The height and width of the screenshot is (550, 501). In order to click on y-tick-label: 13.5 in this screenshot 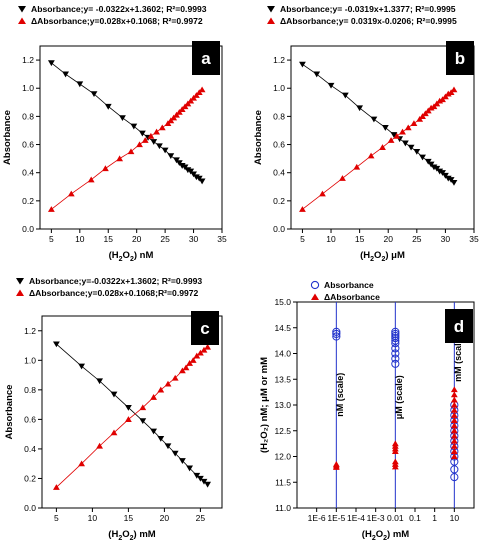, I will do `click(282, 379)`.